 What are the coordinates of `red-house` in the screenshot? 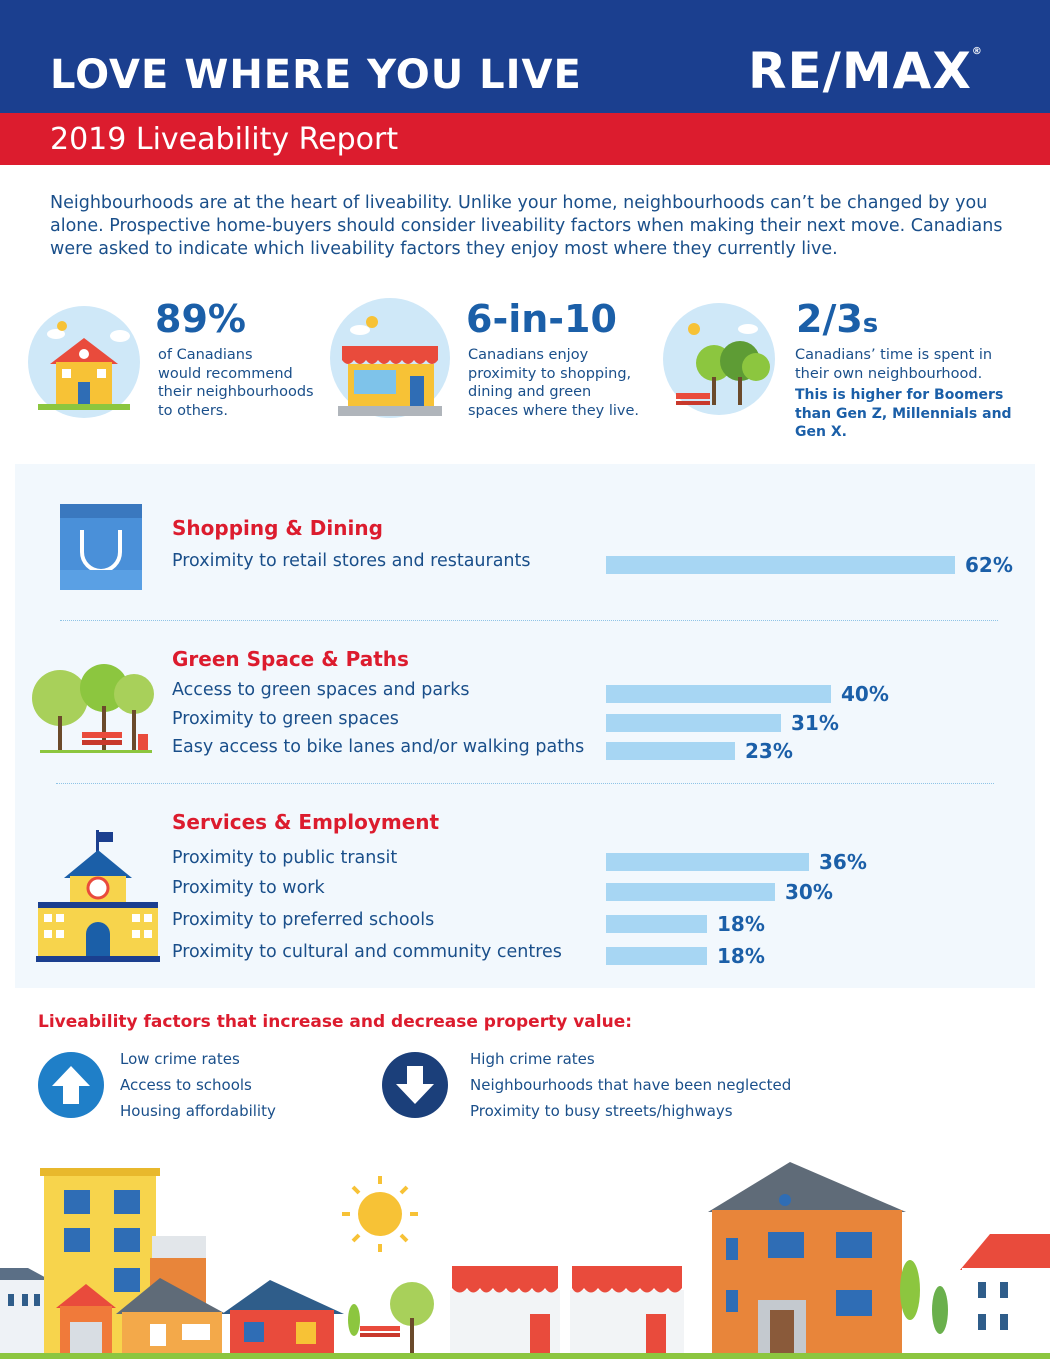 It's located at (86, 1321).